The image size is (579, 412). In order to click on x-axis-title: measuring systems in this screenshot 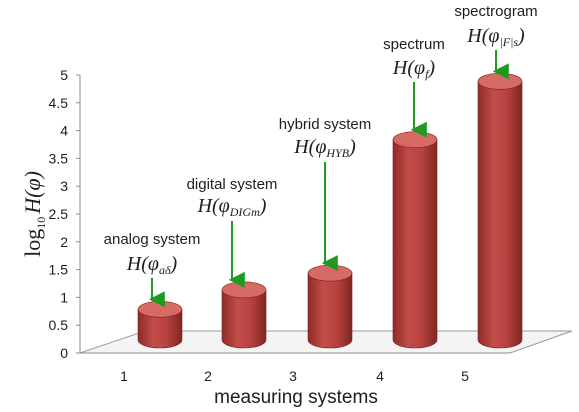, I will do `click(296, 397)`.